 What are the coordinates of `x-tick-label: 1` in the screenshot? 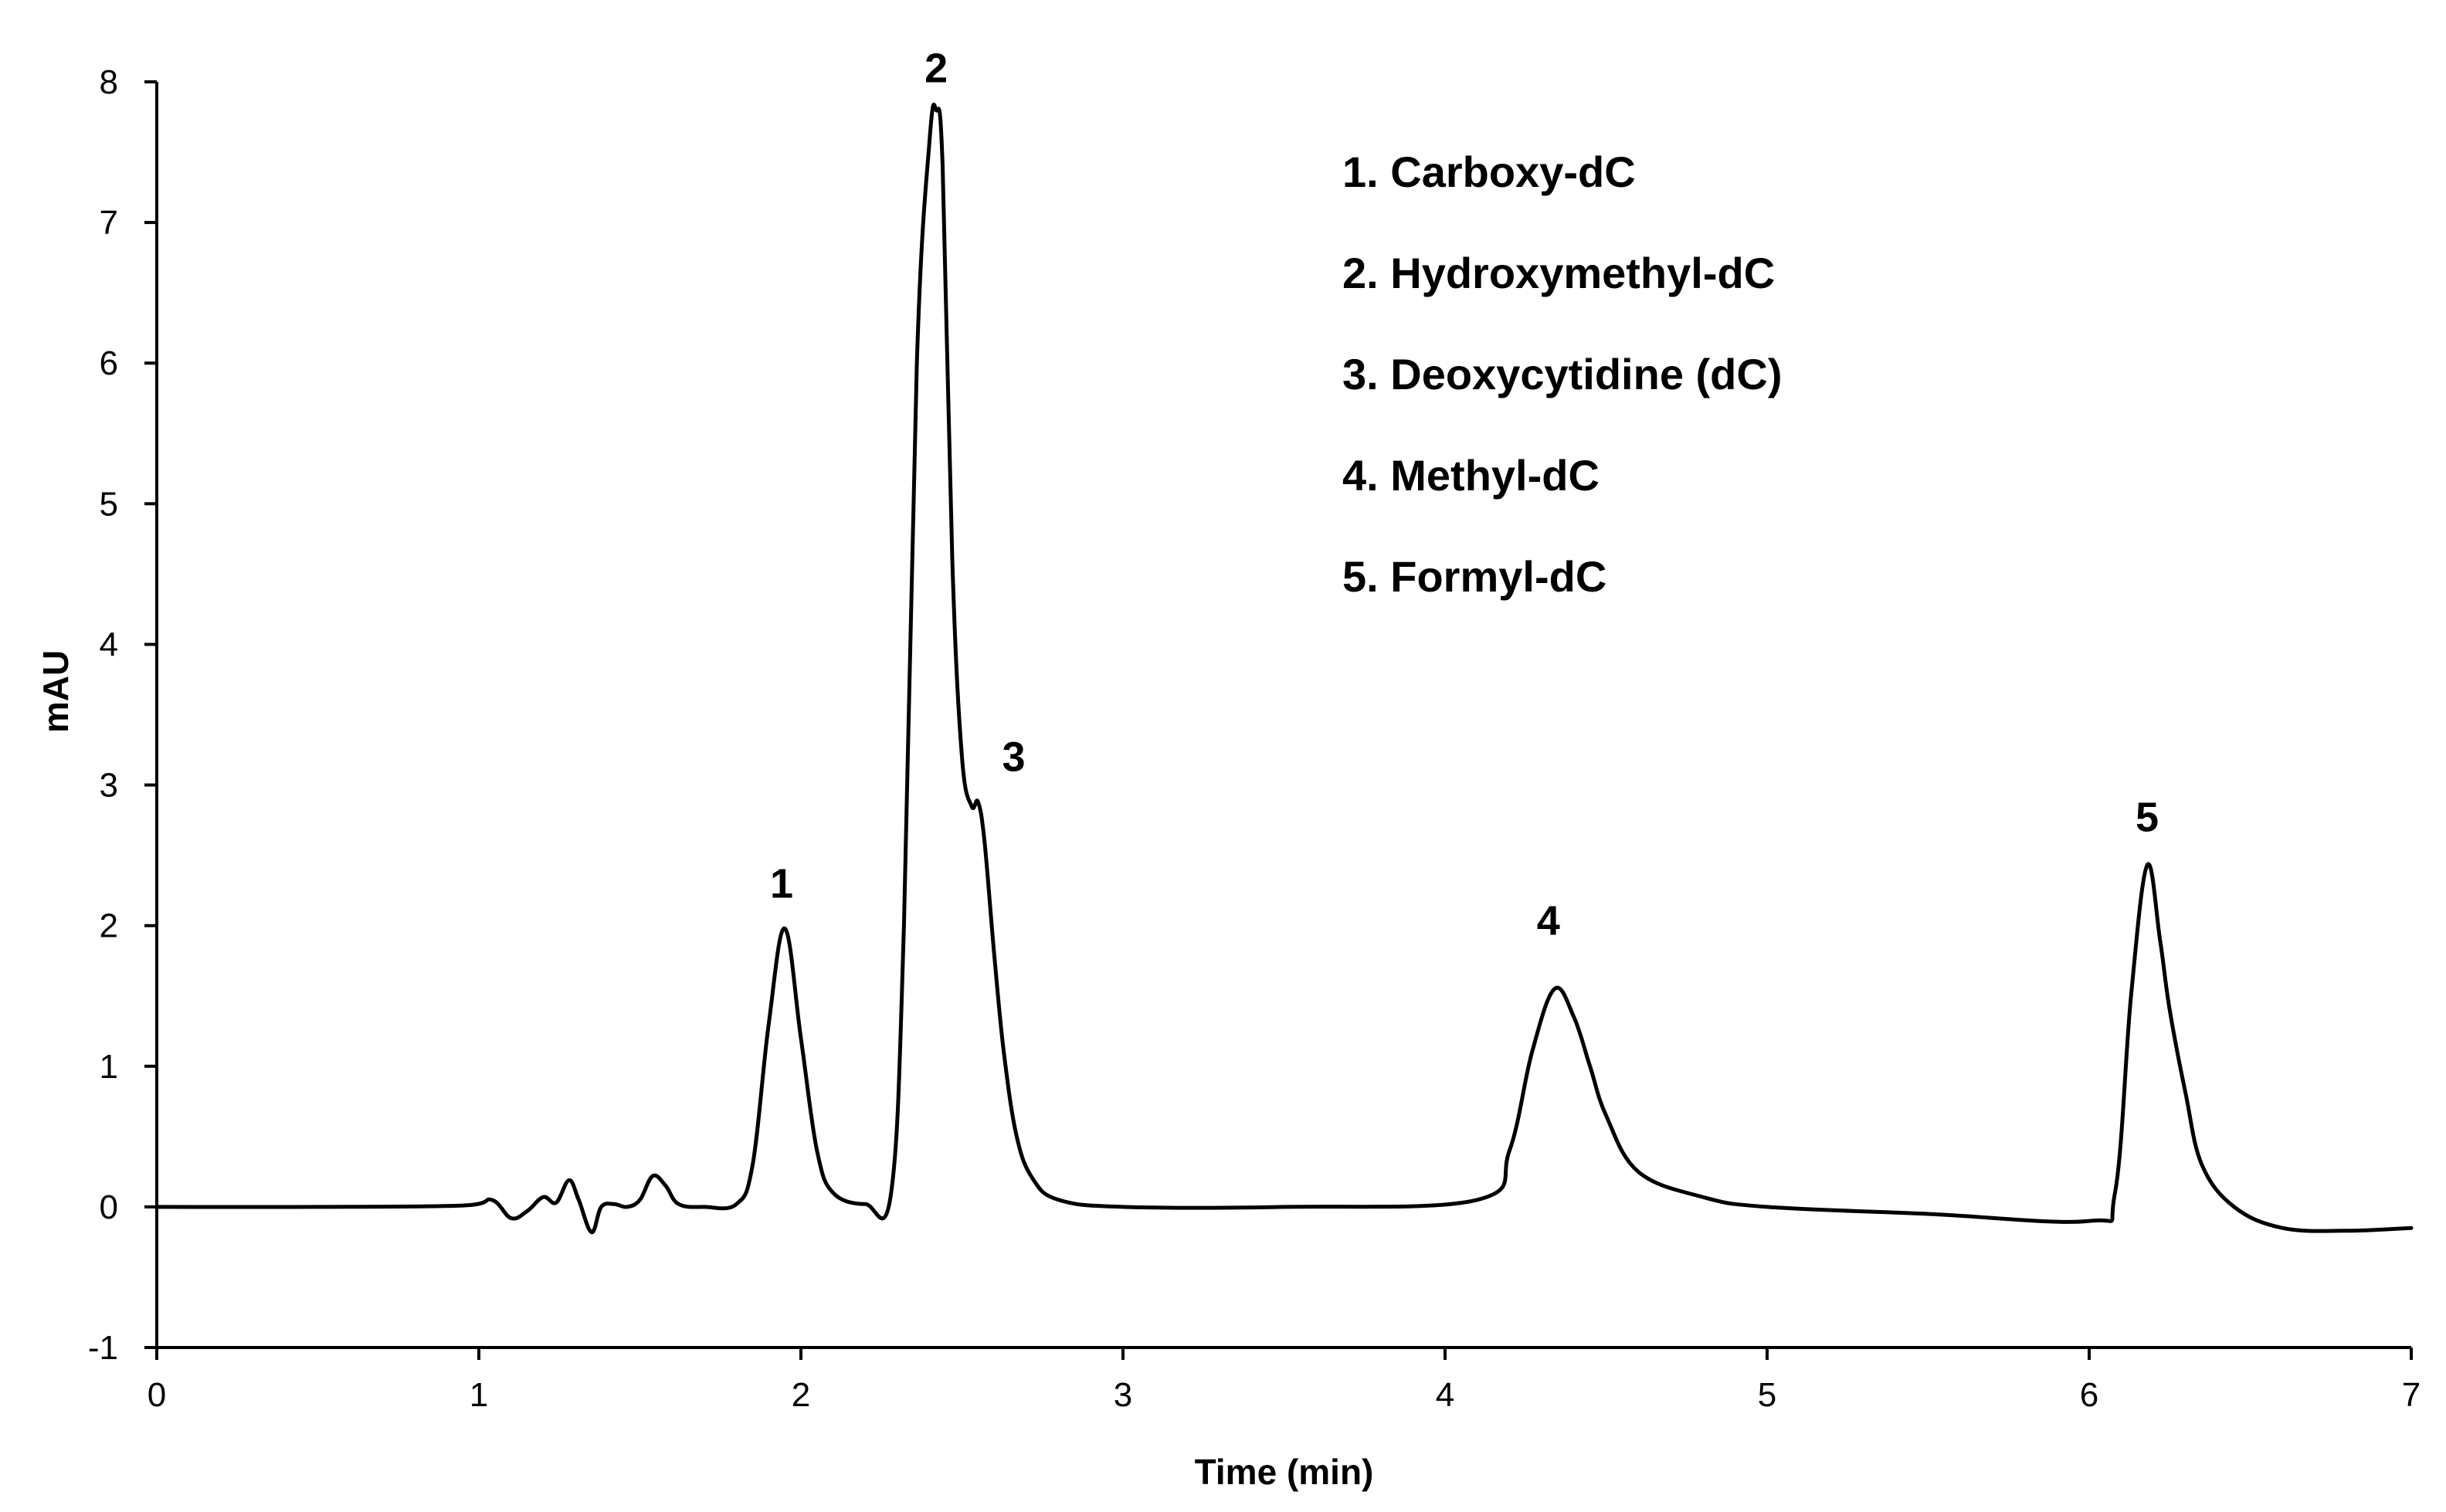 It's located at (479, 1395).